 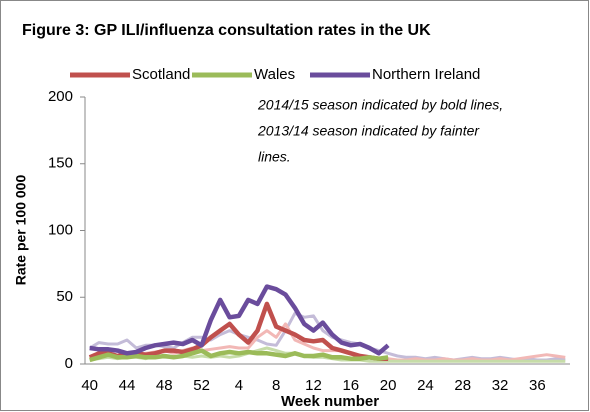 I want to click on x-tick-label: 24, so click(x=425, y=385).